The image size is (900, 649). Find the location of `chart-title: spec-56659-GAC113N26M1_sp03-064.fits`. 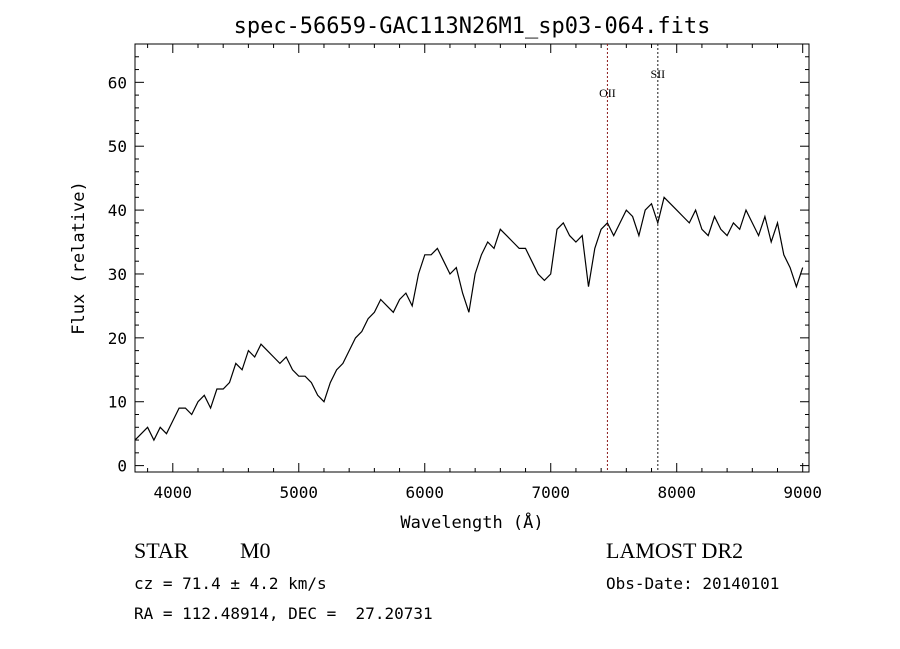

chart-title: spec-56659-GAC113N26M1_sp03-064.fits is located at coordinates (472, 26).